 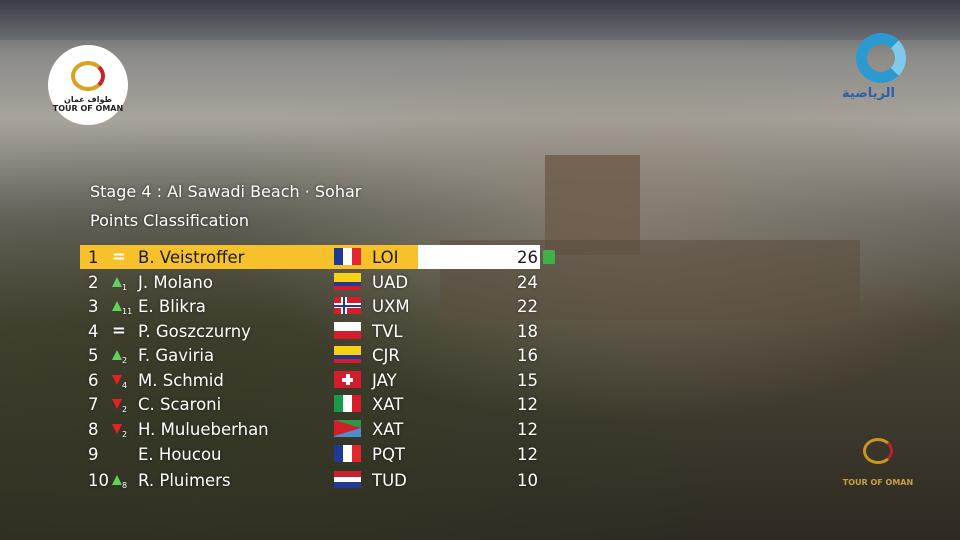 I want to click on rank-change, so click(x=124, y=454).